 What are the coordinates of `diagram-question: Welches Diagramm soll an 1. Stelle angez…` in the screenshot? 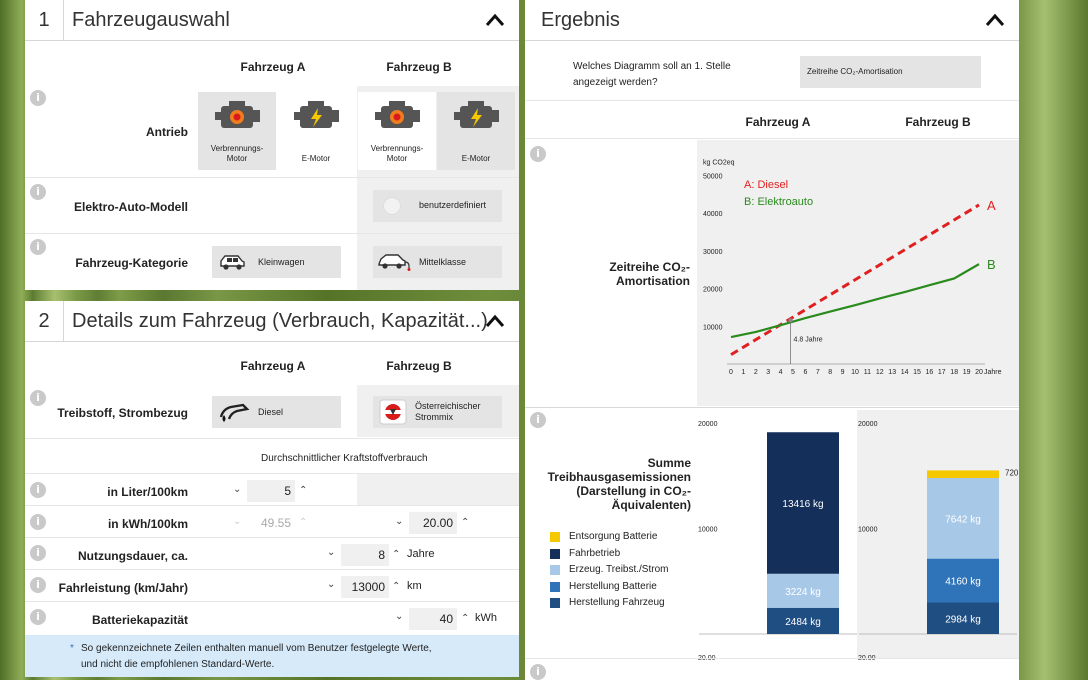 It's located at (652, 75).